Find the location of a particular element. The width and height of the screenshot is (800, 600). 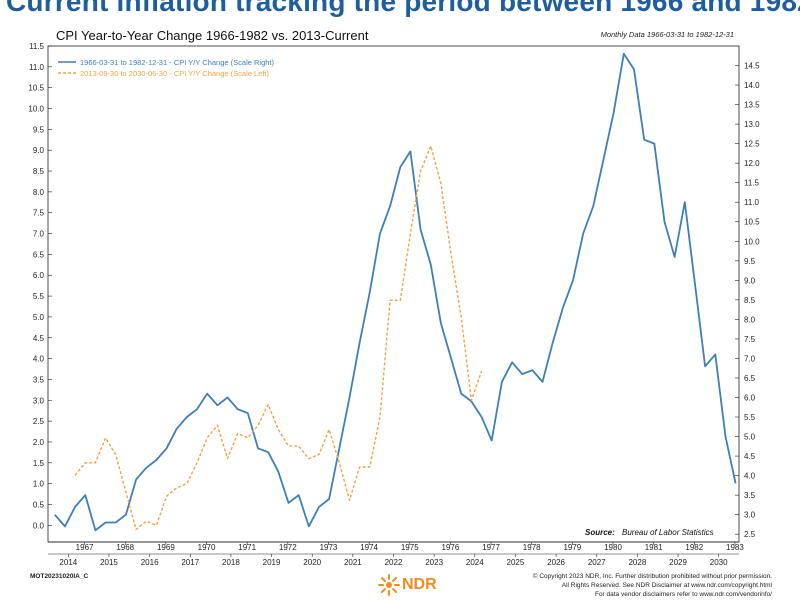

chart-code: MOT20231020IA_C is located at coordinates (59, 576).